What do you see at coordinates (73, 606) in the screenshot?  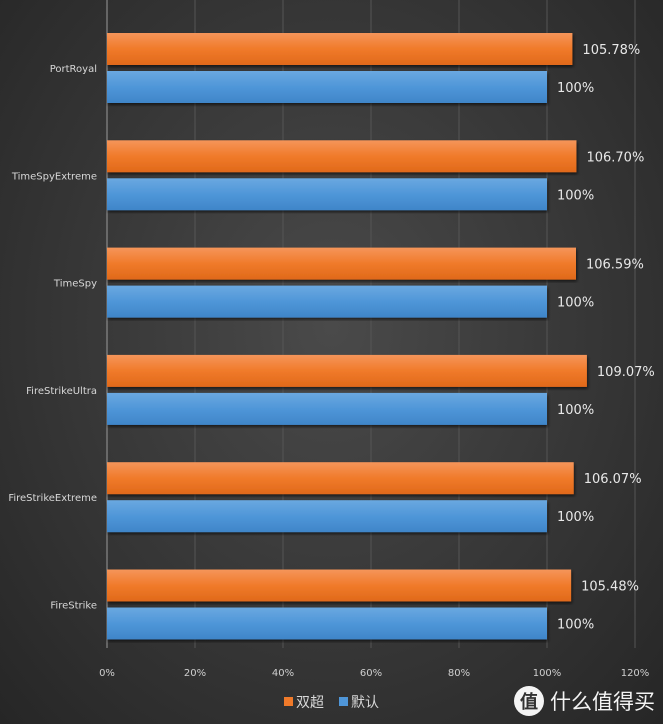 I see `y-category-label: FireStrike` at bounding box center [73, 606].